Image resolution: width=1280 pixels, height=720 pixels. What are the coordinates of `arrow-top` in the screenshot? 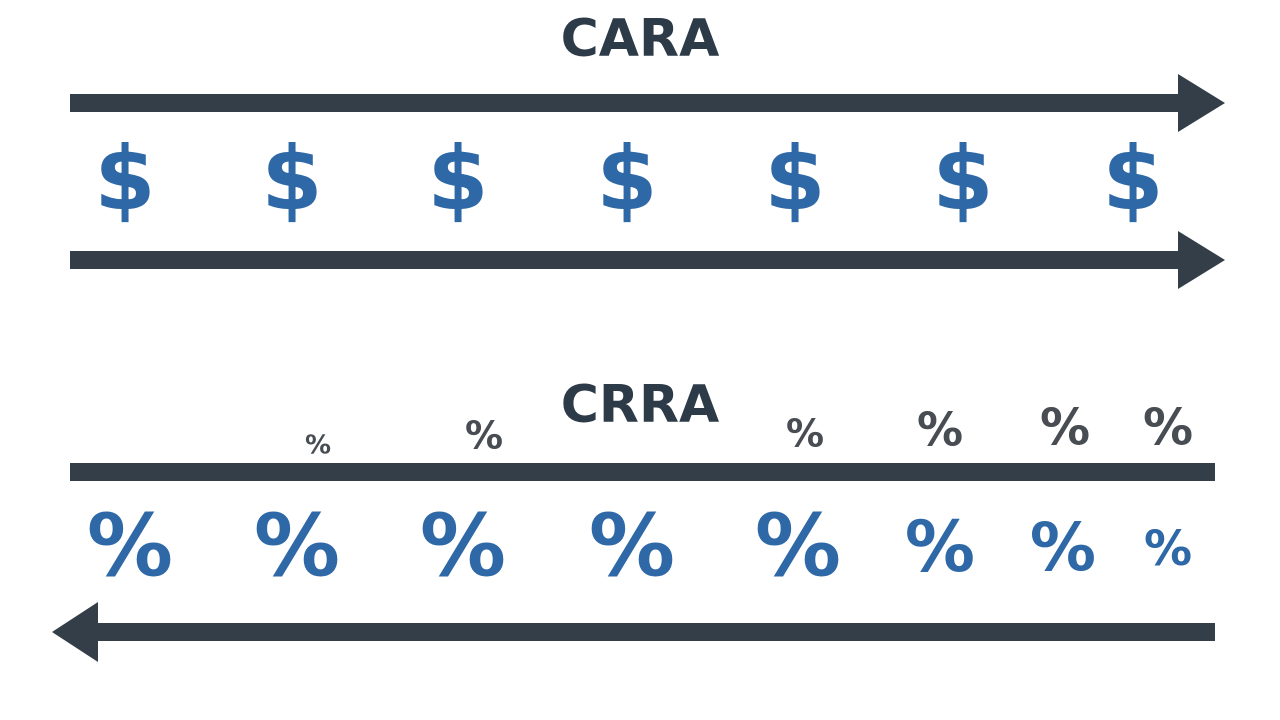 It's located at (647, 103).